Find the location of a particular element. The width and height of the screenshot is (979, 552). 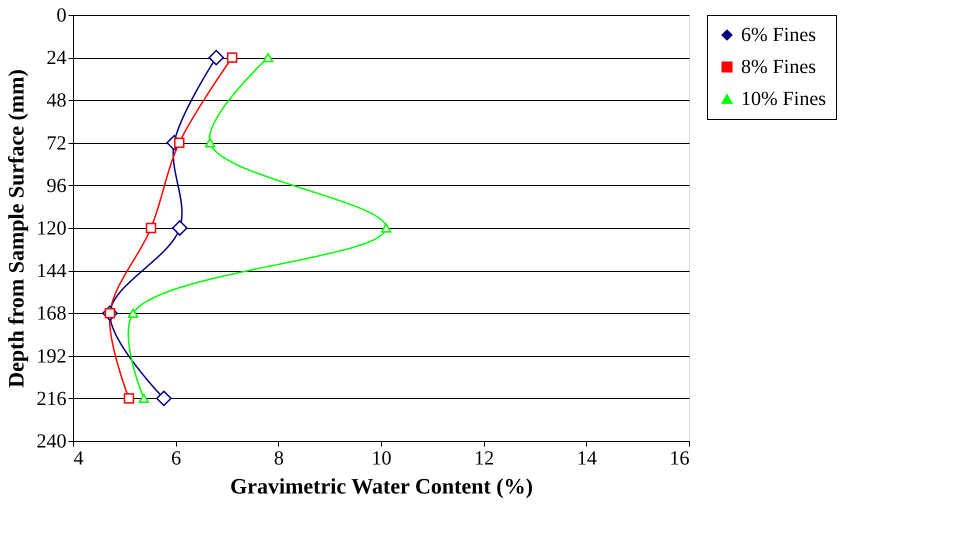

y-axis-title: Depth from Sample Surface (mm) is located at coordinates (16, 228).